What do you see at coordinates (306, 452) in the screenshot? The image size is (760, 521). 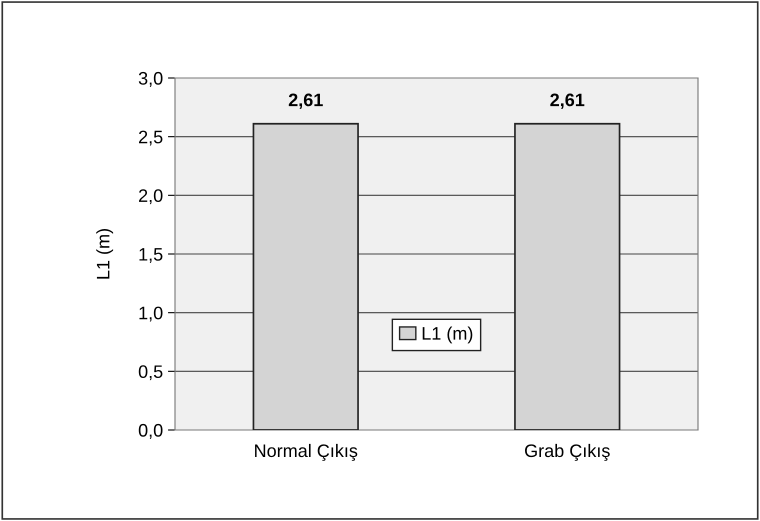 I see `x-tick-label: Normal Çıkış` at bounding box center [306, 452].